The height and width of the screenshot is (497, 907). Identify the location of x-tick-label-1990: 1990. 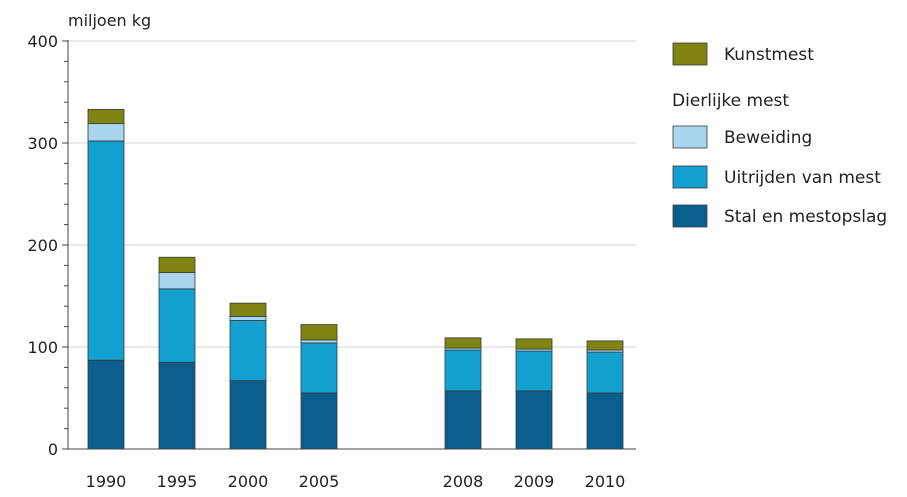
(106, 481).